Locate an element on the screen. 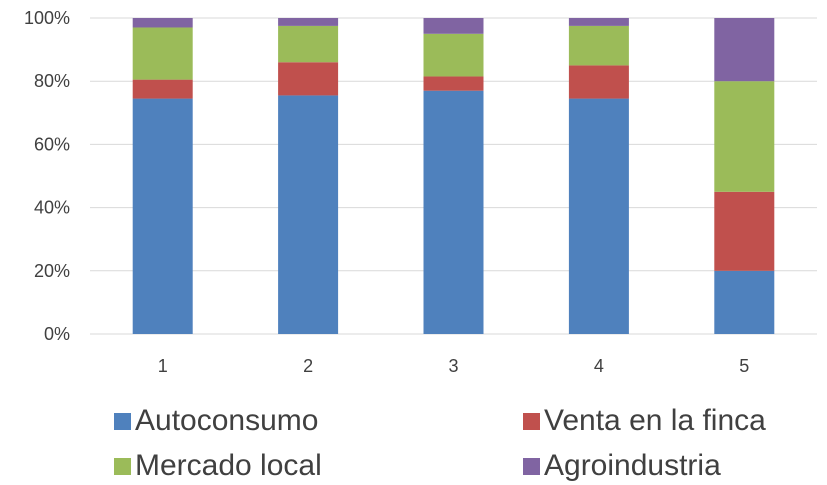  y-tick-label: 60% is located at coordinates (52, 144).